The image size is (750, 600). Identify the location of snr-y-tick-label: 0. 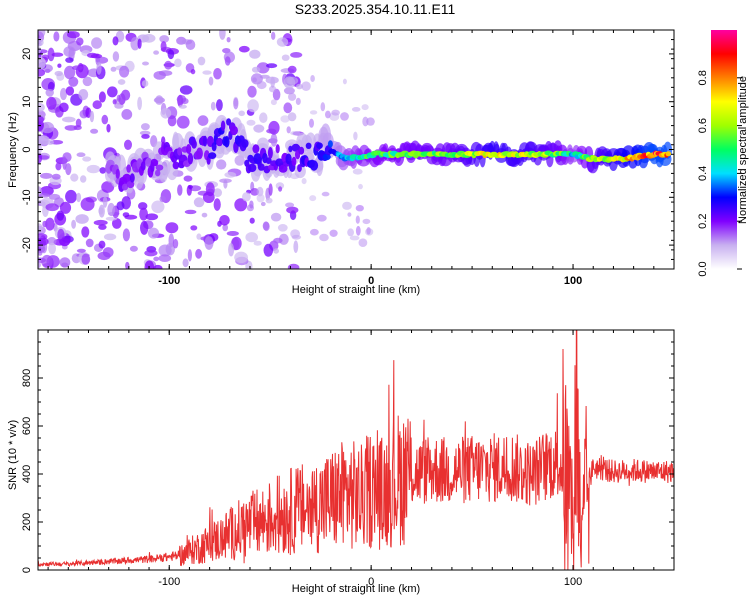
(27, 570).